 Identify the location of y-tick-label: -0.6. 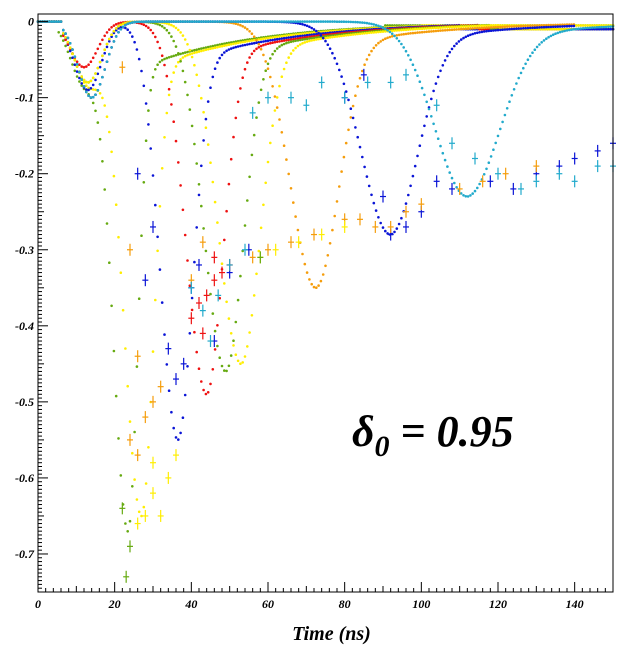
(24, 478).